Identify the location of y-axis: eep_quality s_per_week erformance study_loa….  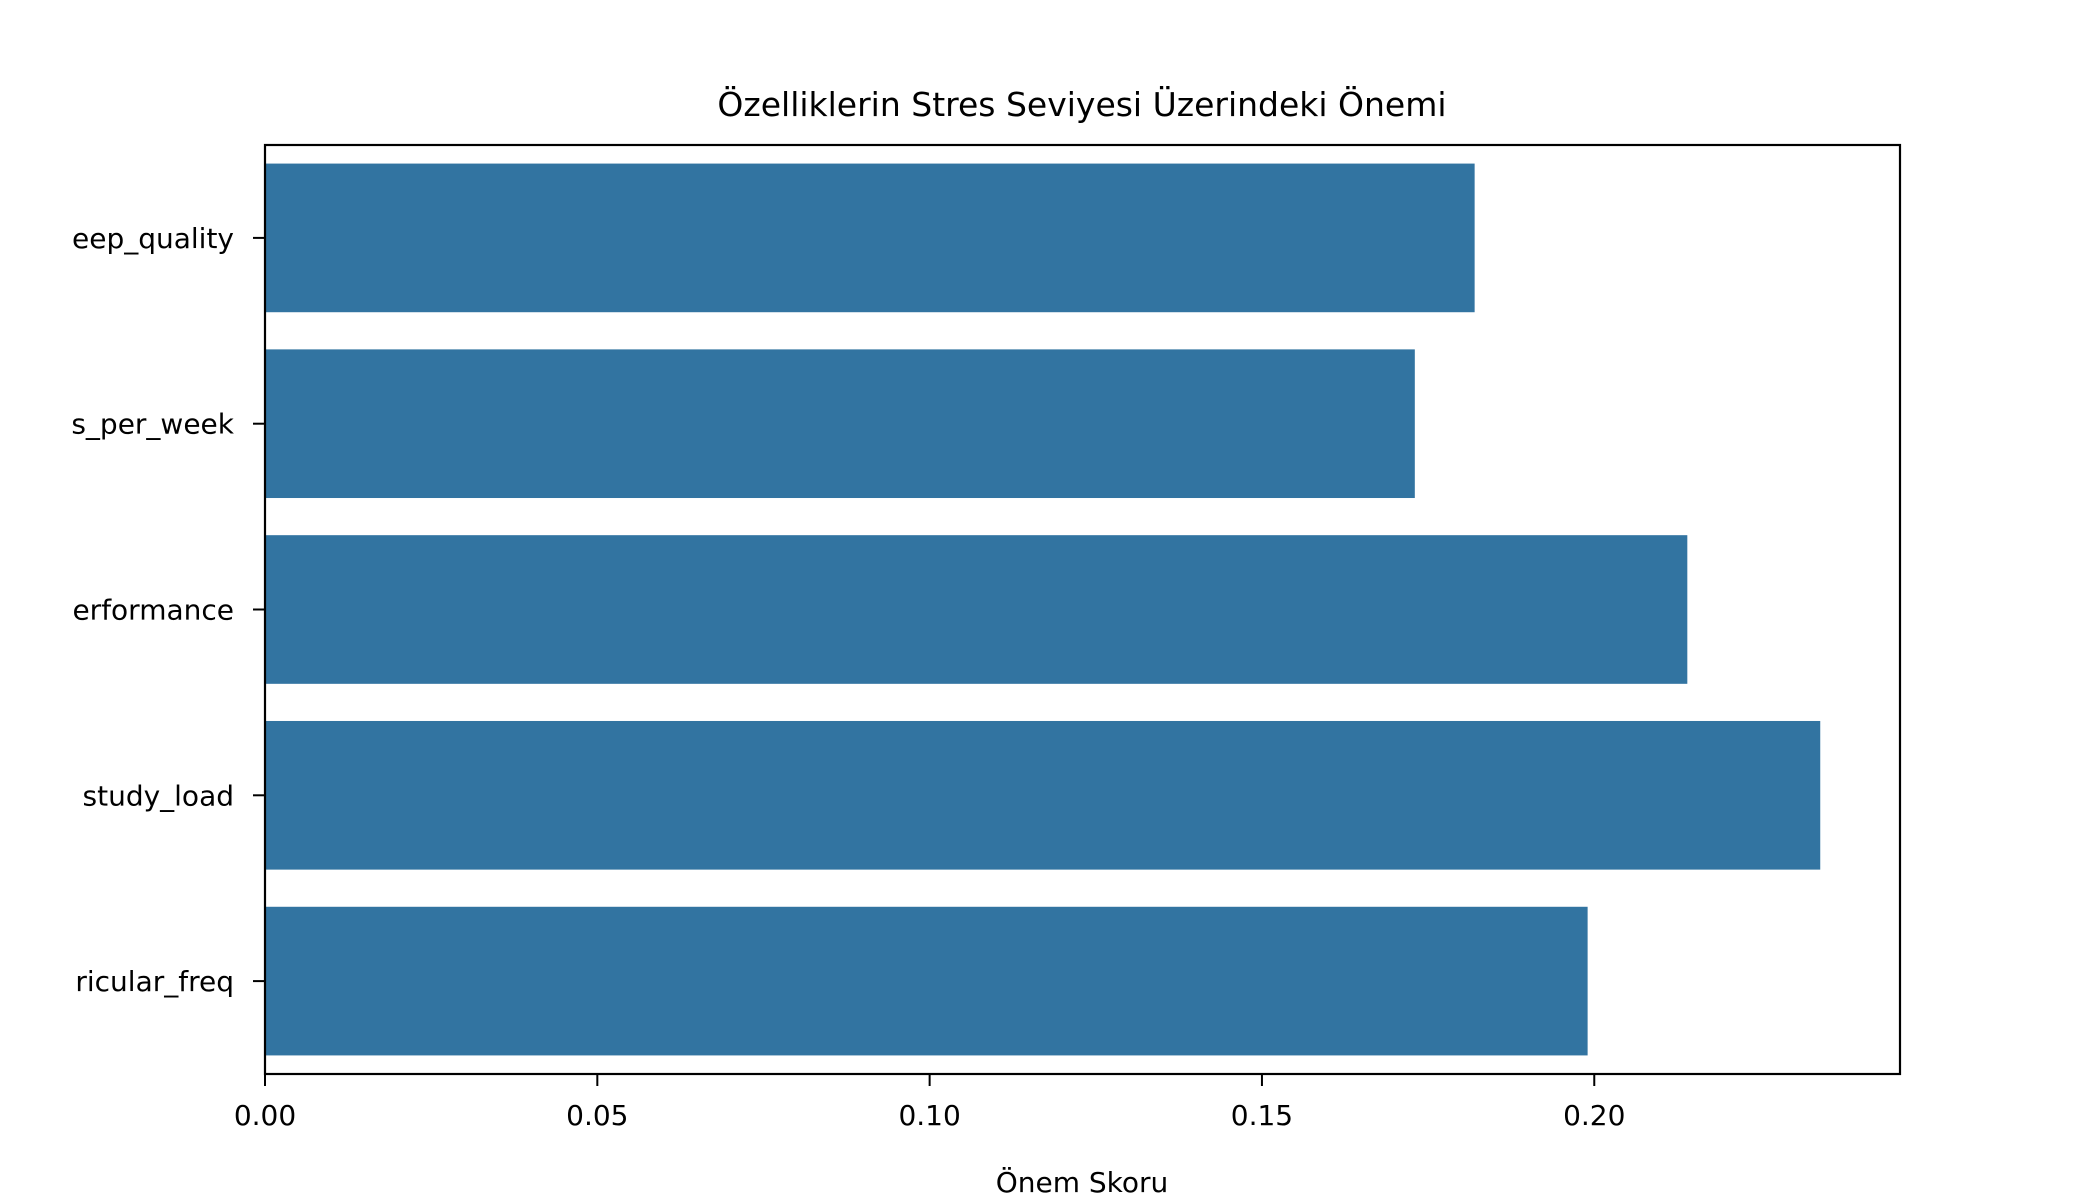
(168, 610).